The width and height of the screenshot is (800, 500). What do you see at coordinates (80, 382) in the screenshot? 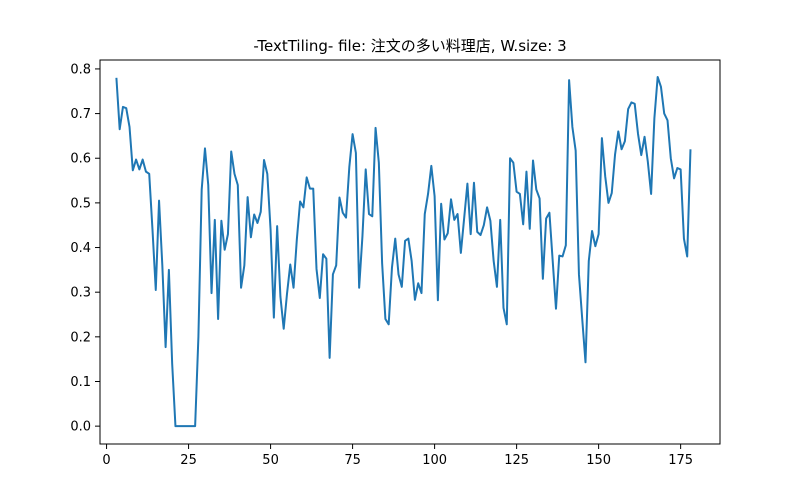
I see `y-tick-label: 0.1` at bounding box center [80, 382].